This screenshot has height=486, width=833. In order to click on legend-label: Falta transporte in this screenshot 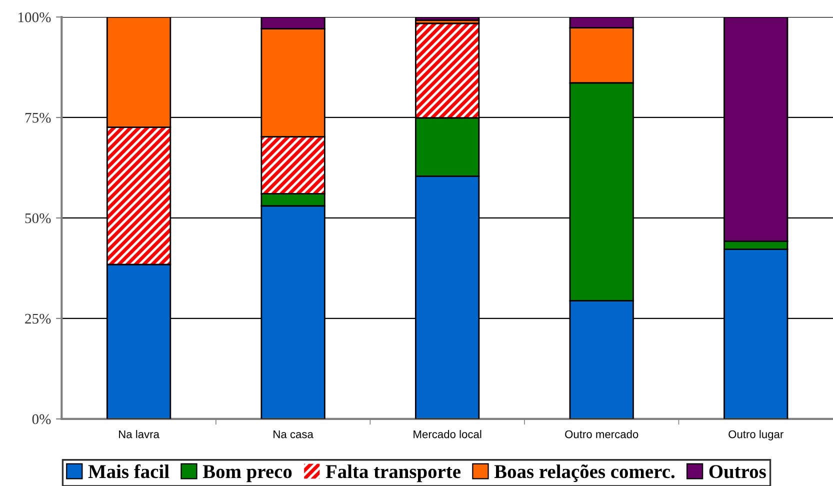, I will do `click(393, 473)`.